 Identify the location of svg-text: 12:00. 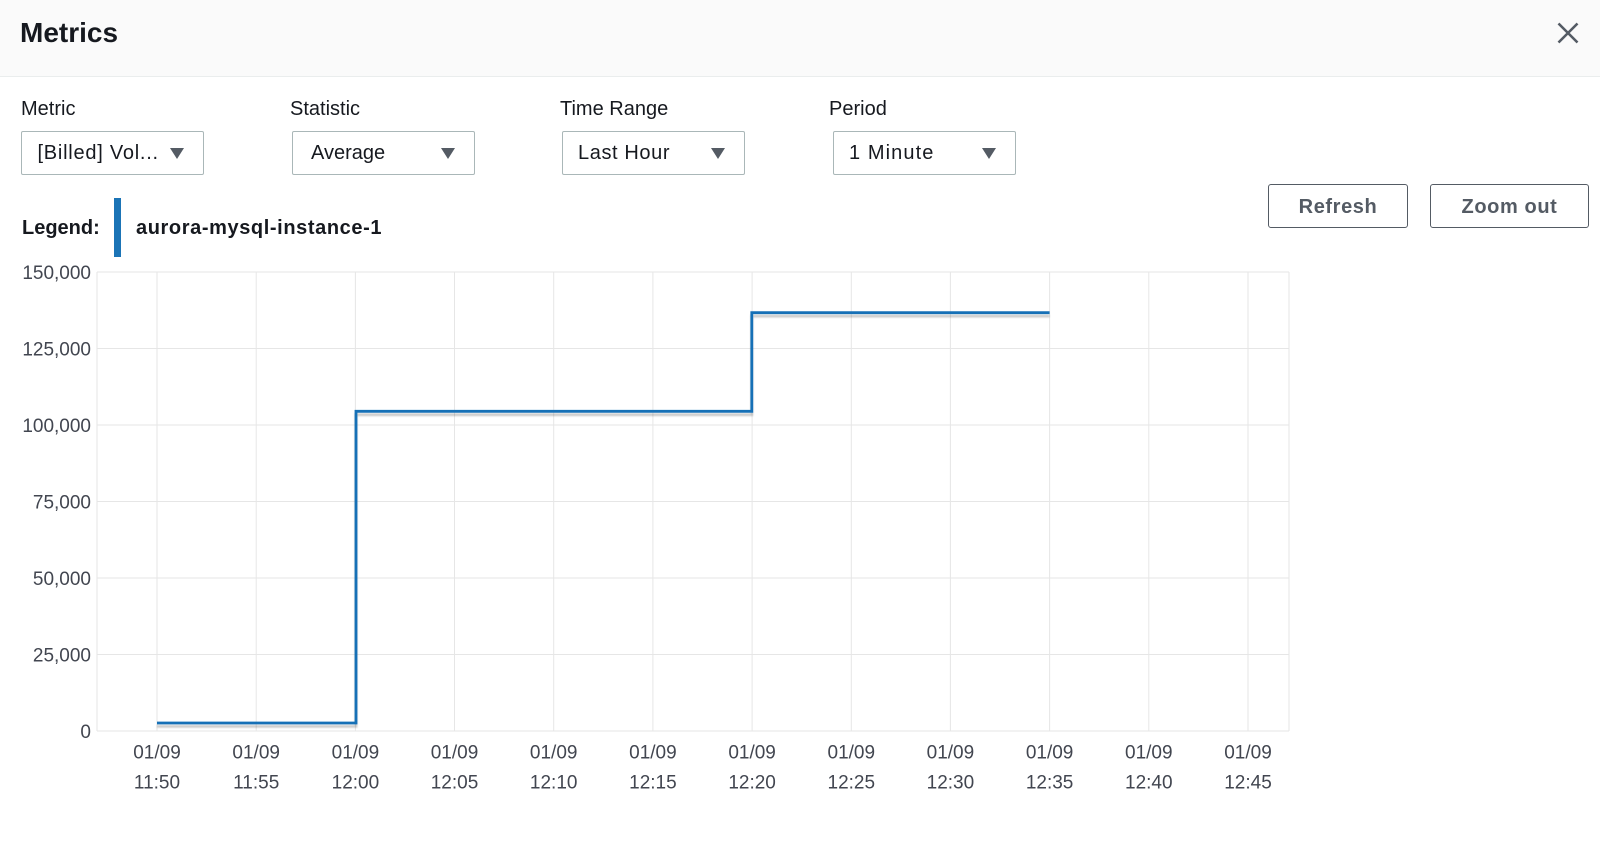
(356, 783).